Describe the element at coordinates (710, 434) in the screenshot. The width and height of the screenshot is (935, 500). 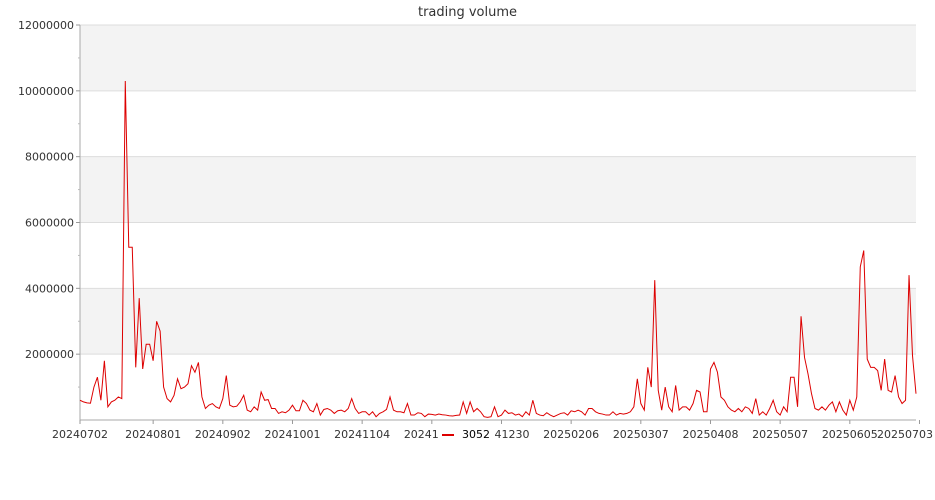
I see `x-tick-label: 20250408` at that location.